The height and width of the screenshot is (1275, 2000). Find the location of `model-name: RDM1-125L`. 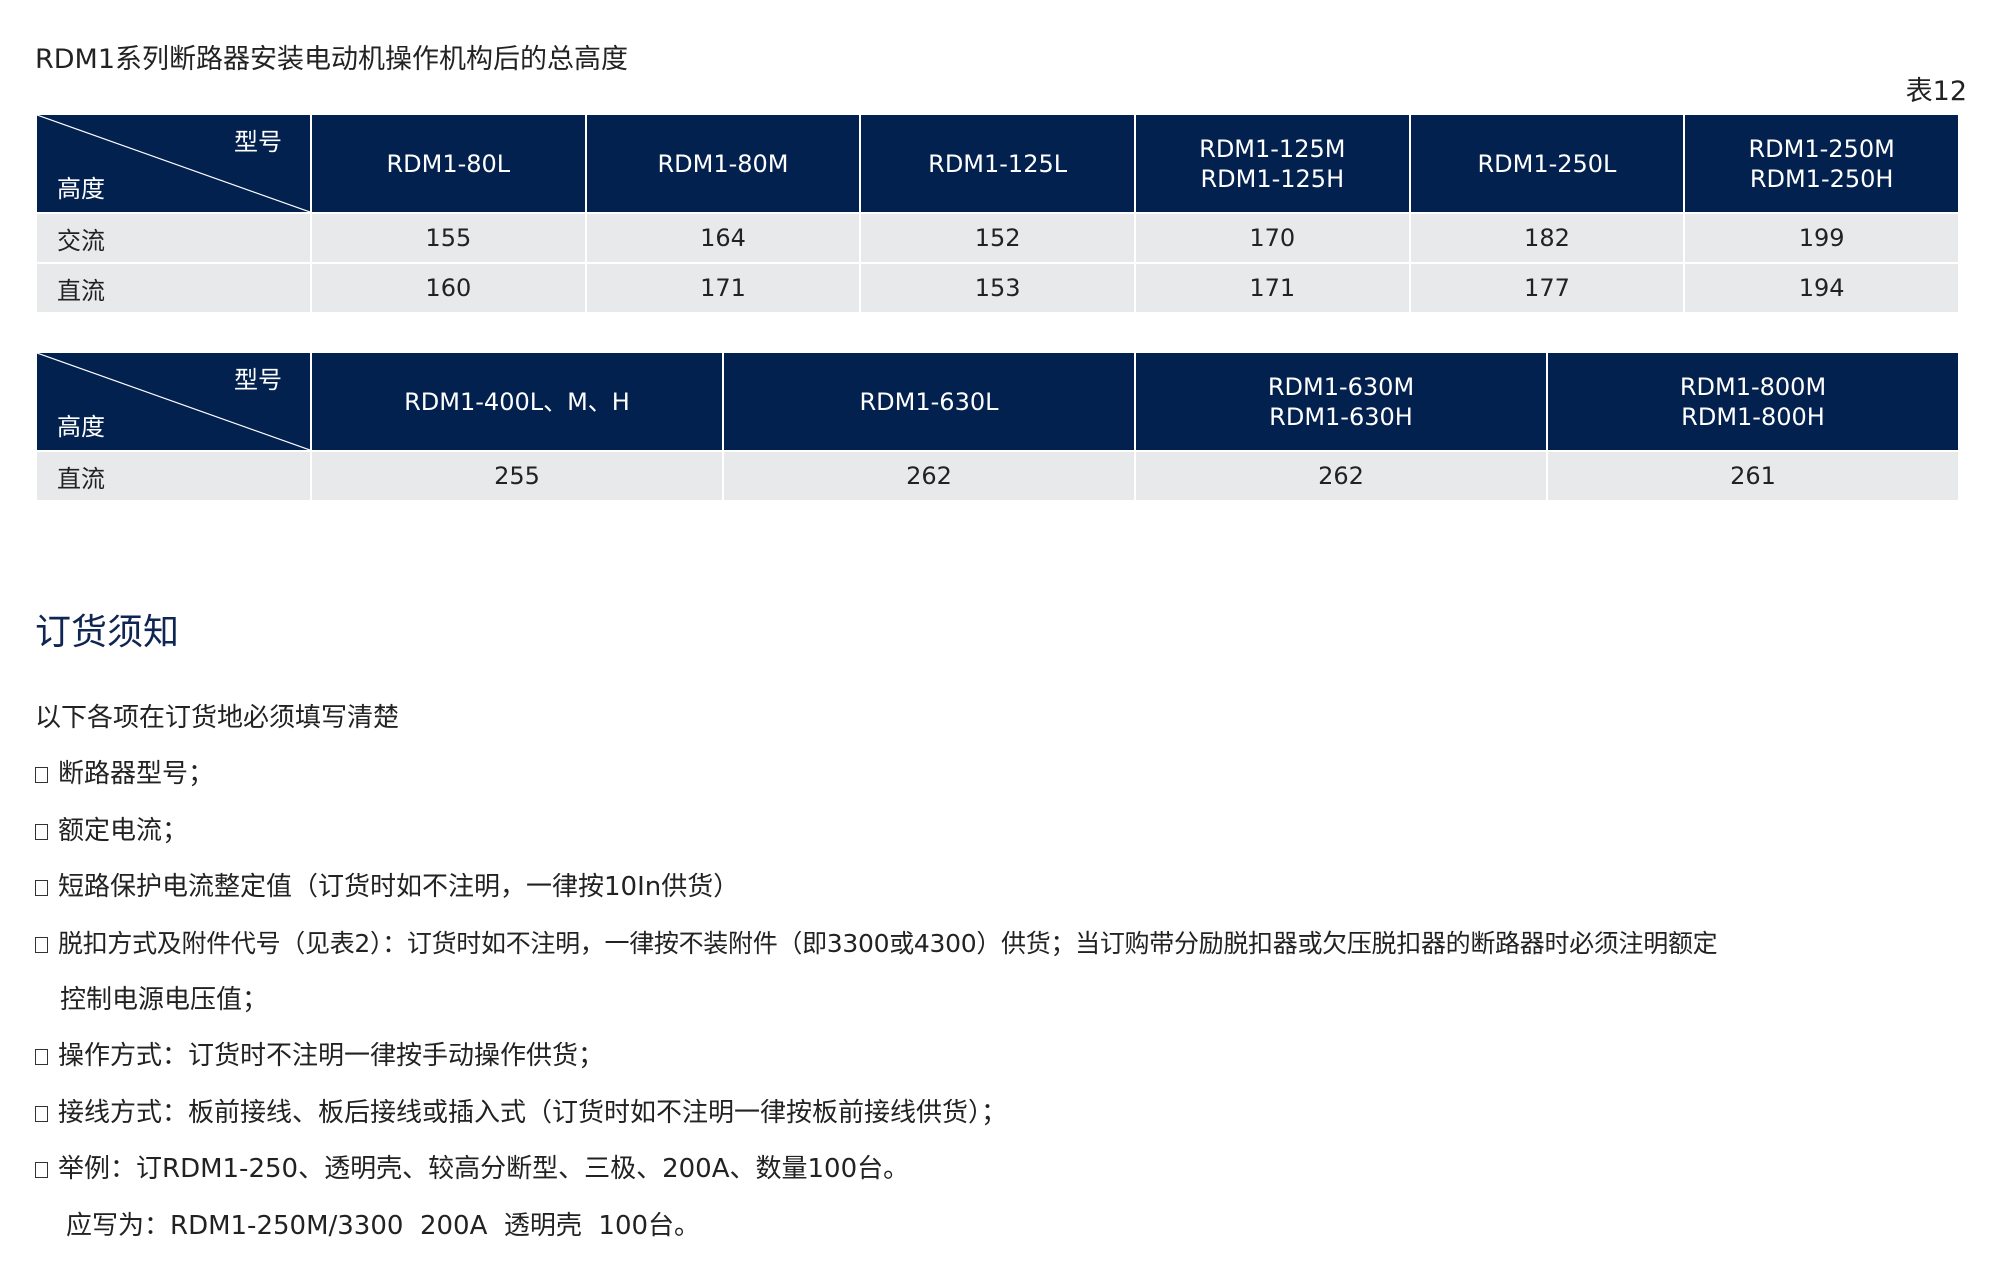

model-name: RDM1-125L is located at coordinates (998, 163).